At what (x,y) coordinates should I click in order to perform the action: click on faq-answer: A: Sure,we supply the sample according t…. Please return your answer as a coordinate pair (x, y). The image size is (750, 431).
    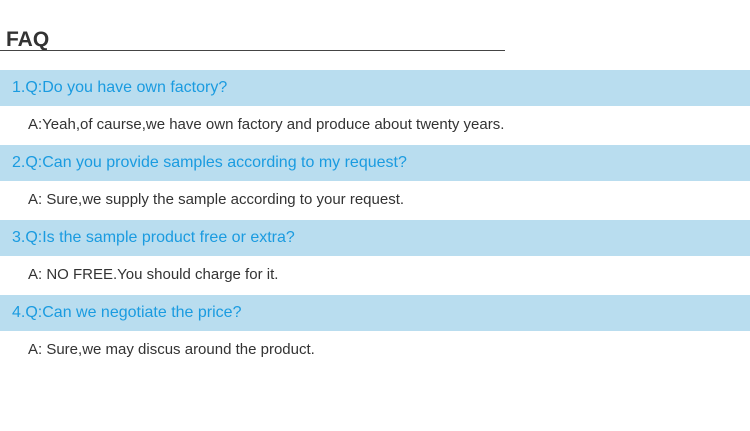
    Looking at the image, I should click on (216, 199).